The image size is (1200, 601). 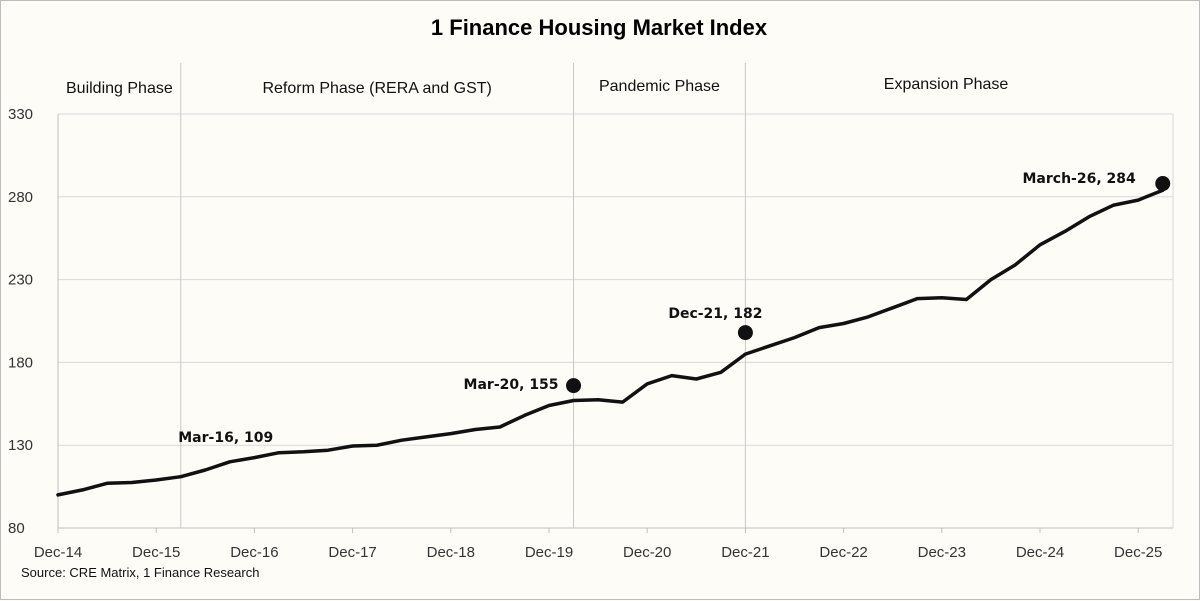 What do you see at coordinates (156, 552) in the screenshot?
I see `x-tick-label: Dec-15` at bounding box center [156, 552].